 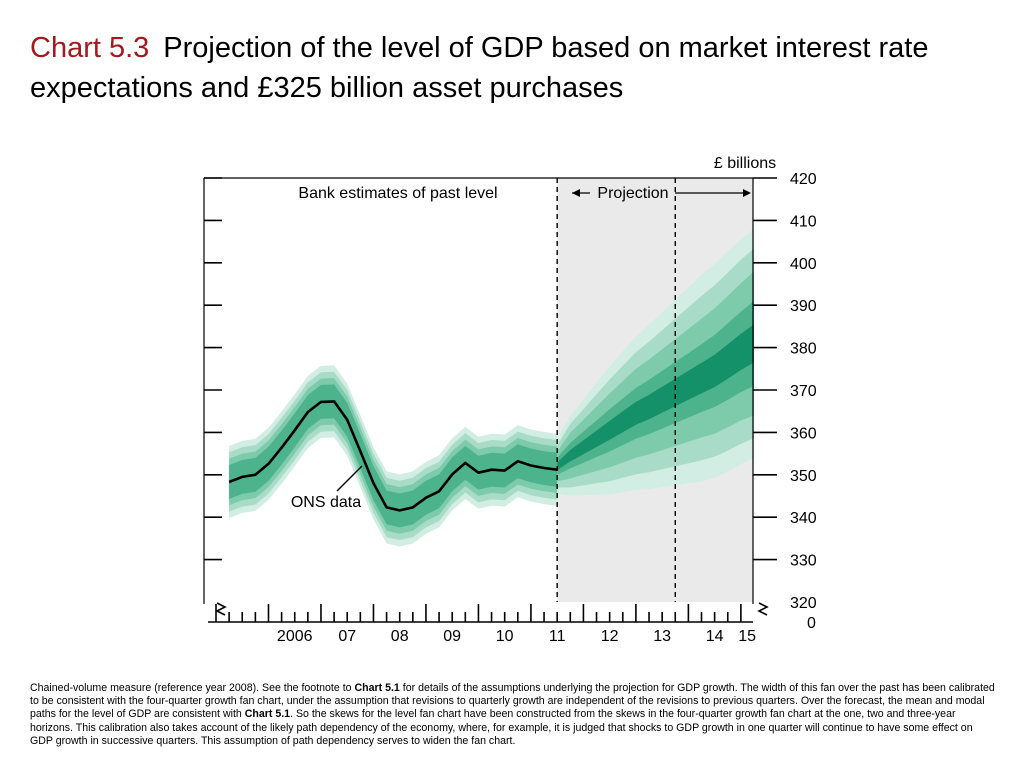 I want to click on y-tick-label-410: 410, so click(x=803, y=221).